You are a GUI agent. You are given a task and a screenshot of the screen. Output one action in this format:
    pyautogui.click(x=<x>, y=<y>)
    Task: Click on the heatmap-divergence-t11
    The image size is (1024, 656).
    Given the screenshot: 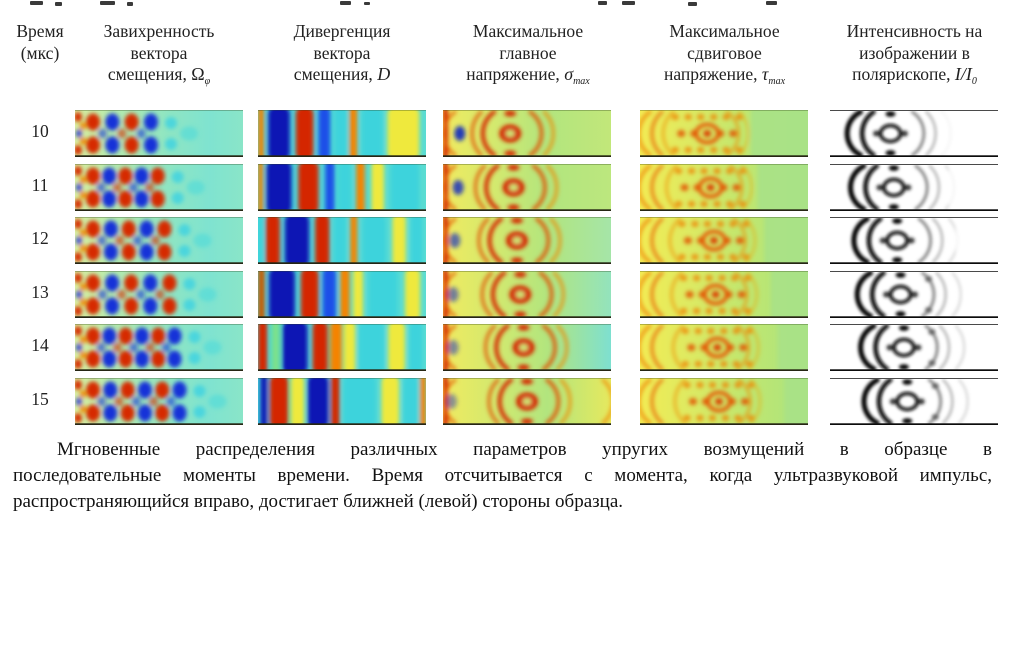 What is the action you would take?
    pyautogui.click(x=342, y=187)
    